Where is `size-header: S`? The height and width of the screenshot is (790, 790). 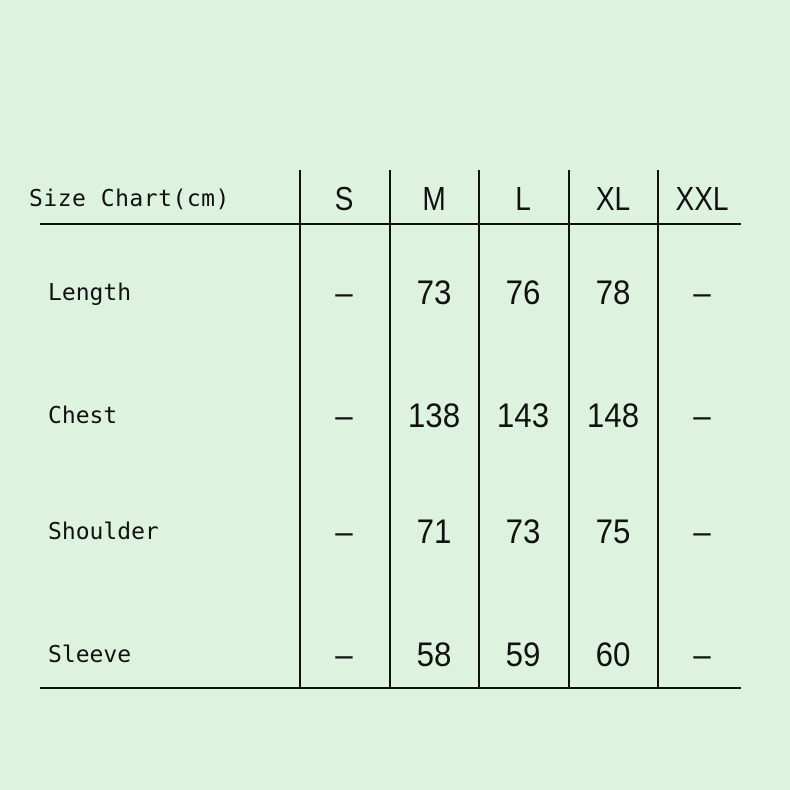 size-header: S is located at coordinates (344, 198).